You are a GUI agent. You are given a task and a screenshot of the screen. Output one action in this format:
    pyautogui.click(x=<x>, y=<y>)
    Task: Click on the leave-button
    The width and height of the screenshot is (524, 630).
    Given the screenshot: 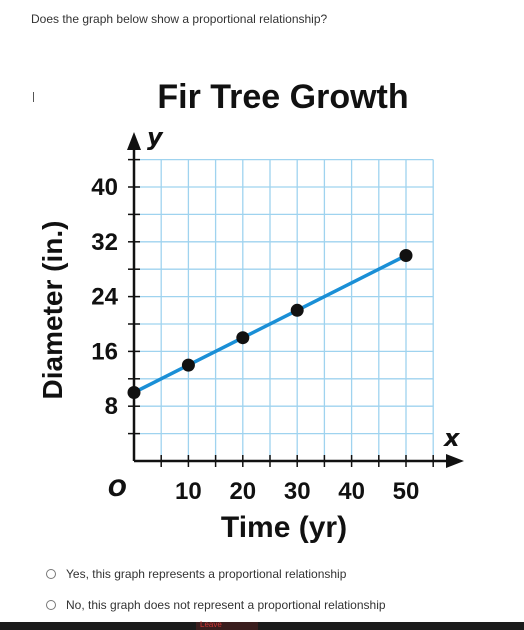 What is the action you would take?
    pyautogui.click(x=227, y=626)
    